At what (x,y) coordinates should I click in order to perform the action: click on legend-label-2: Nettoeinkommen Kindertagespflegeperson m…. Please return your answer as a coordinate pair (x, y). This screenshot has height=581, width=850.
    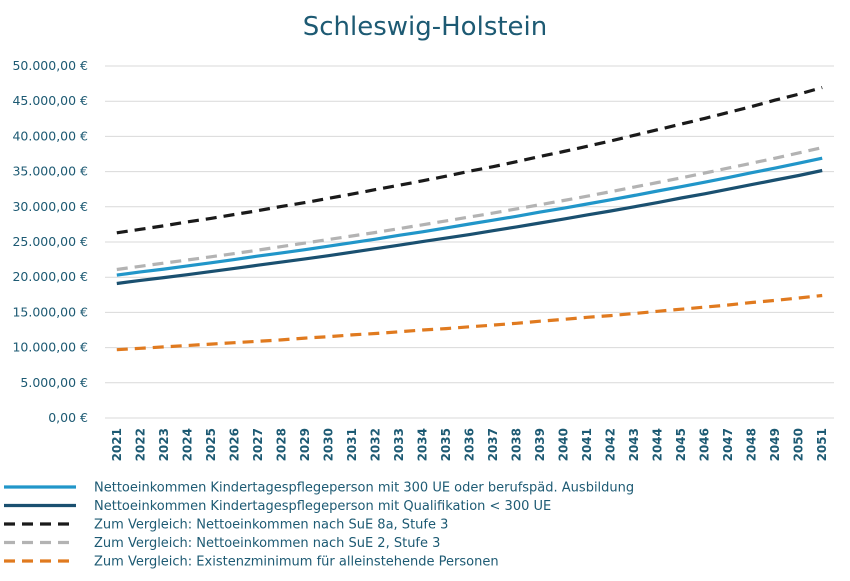
    Looking at the image, I should click on (322, 506).